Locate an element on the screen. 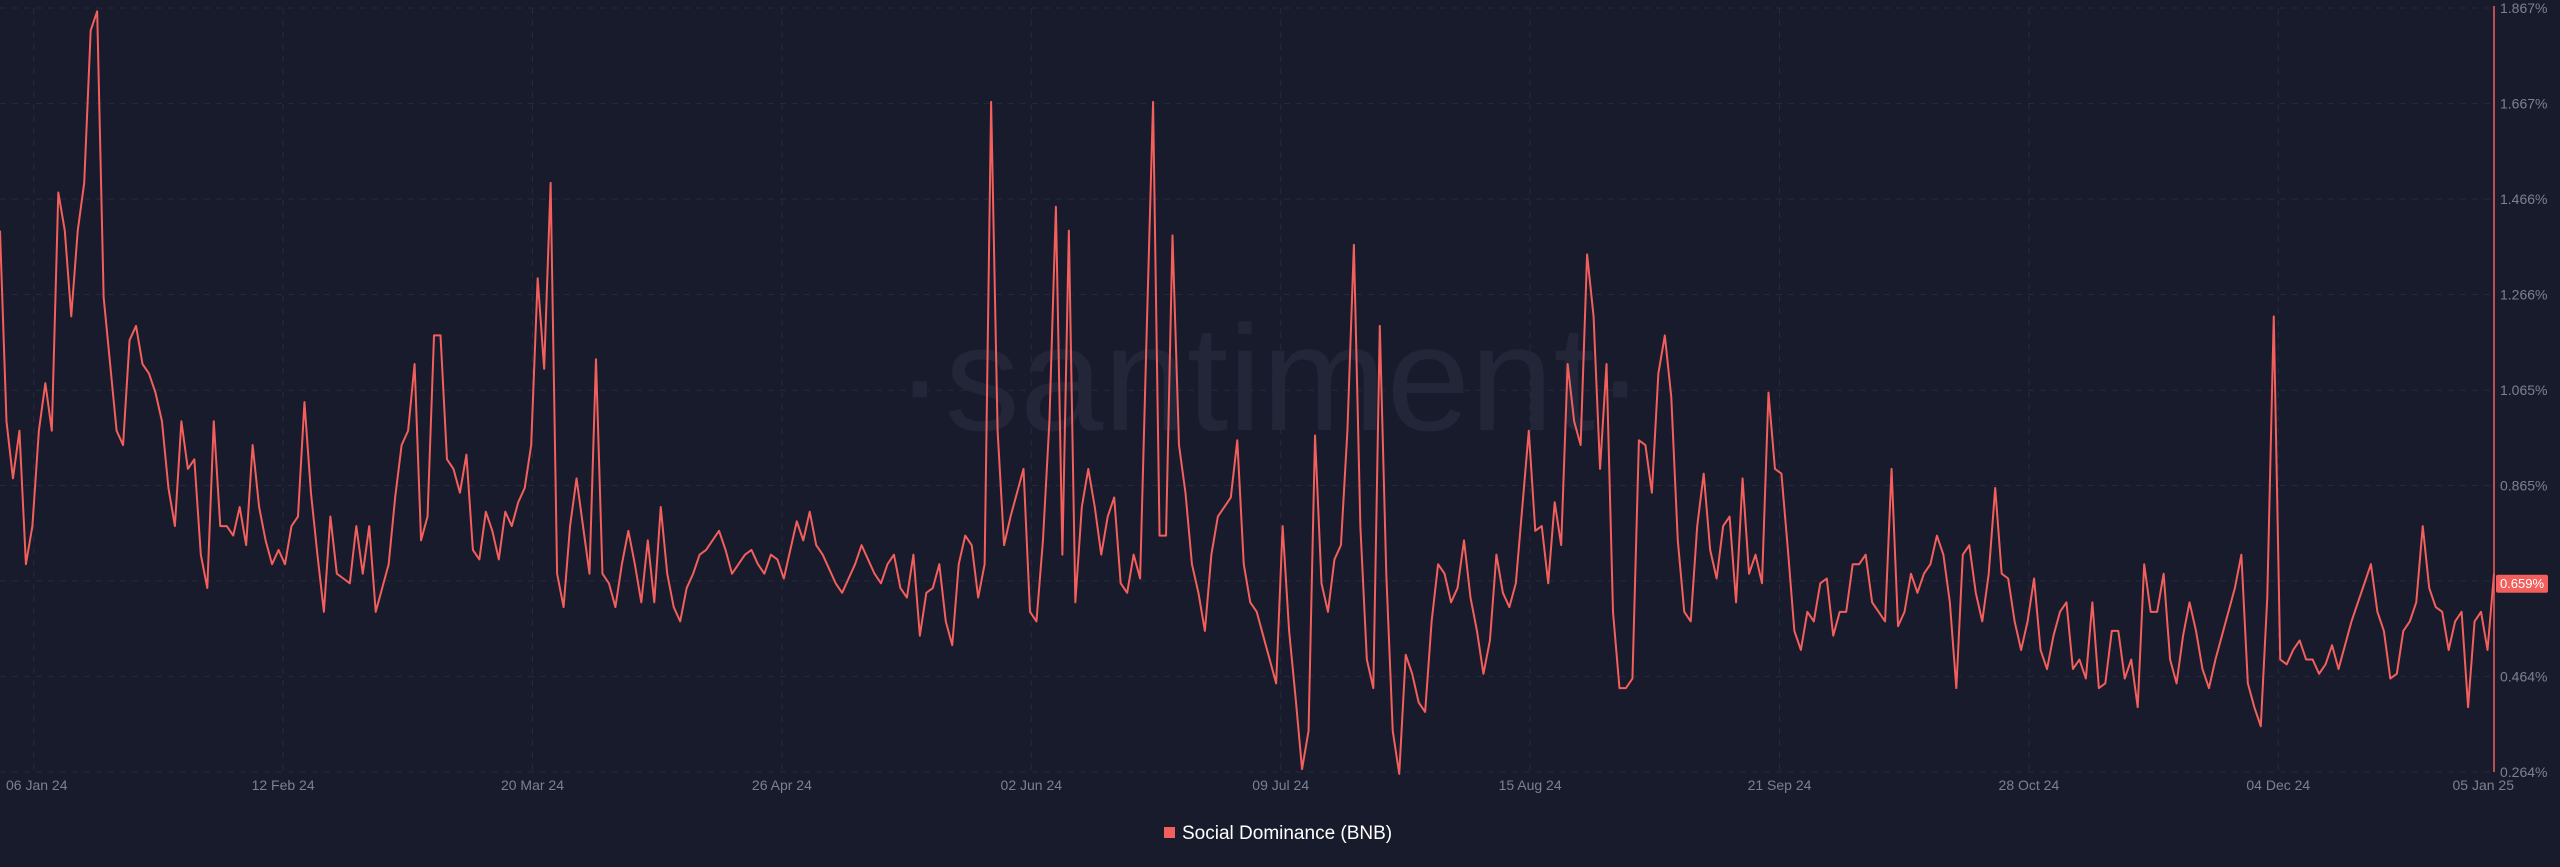 Image resolution: width=2560 pixels, height=867 pixels. y-tick-label: 1.065% is located at coordinates (2523, 390).